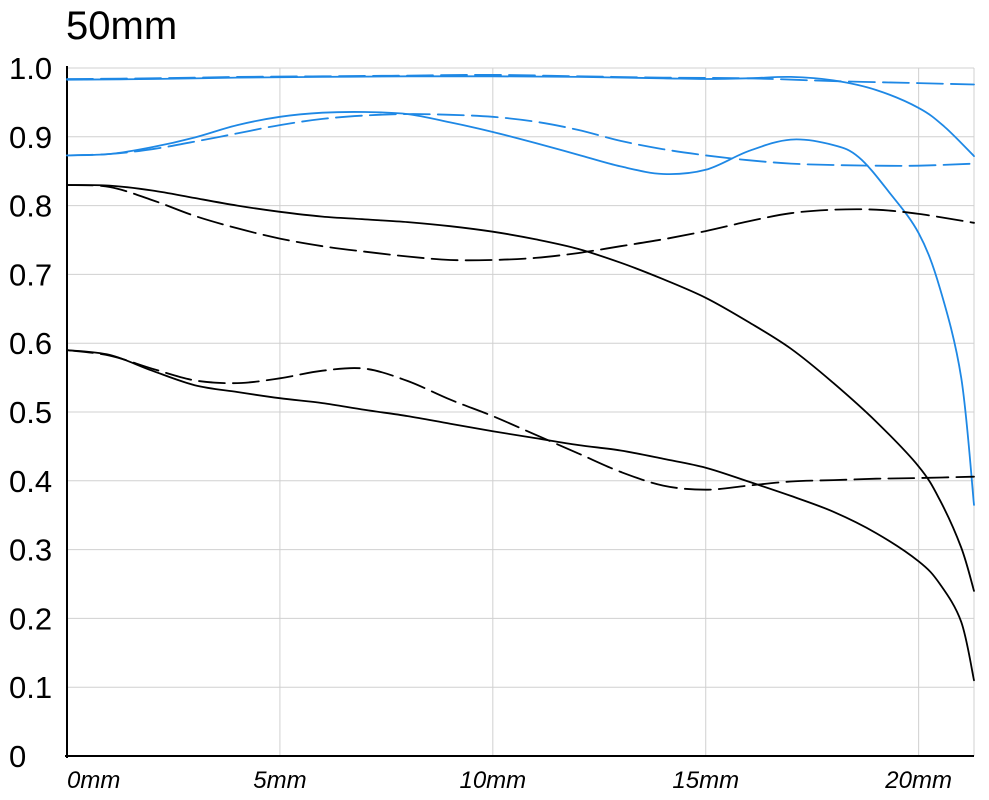 This screenshot has width=989, height=800. Describe the element at coordinates (520, 223) in the screenshot. I see `series-line-black-dashed` at that location.